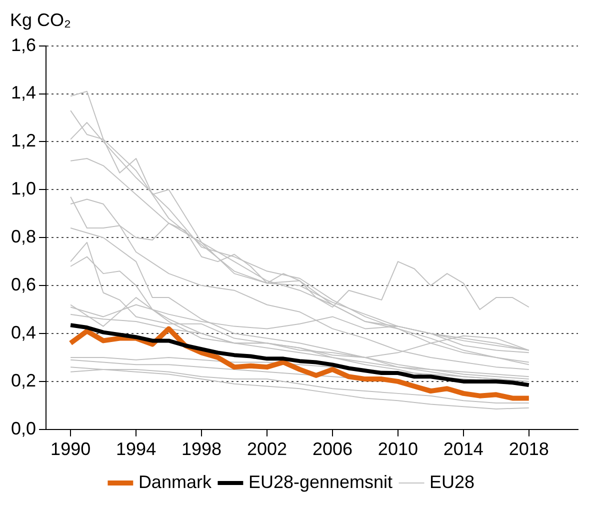 The image size is (590, 512). Describe the element at coordinates (23, 236) in the screenshot. I see `y-tick-label: 0,8` at that location.